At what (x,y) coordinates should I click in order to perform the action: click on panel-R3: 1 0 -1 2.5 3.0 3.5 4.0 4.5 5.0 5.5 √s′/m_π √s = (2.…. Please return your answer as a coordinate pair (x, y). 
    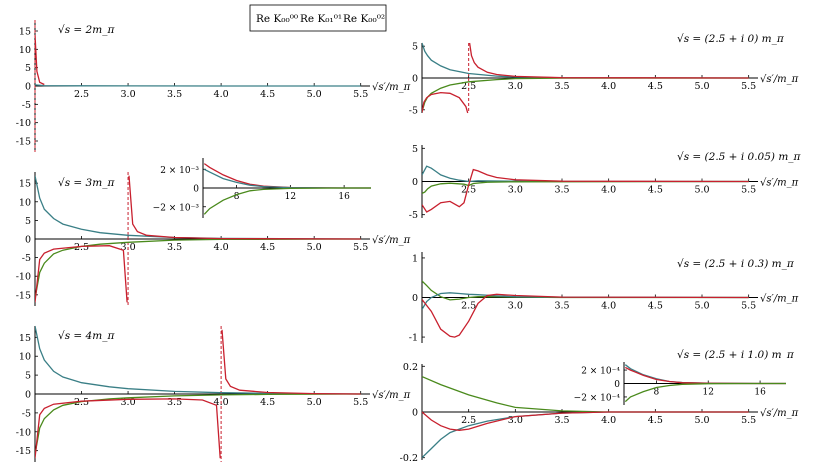
    Looking at the image, I should click on (604, 298).